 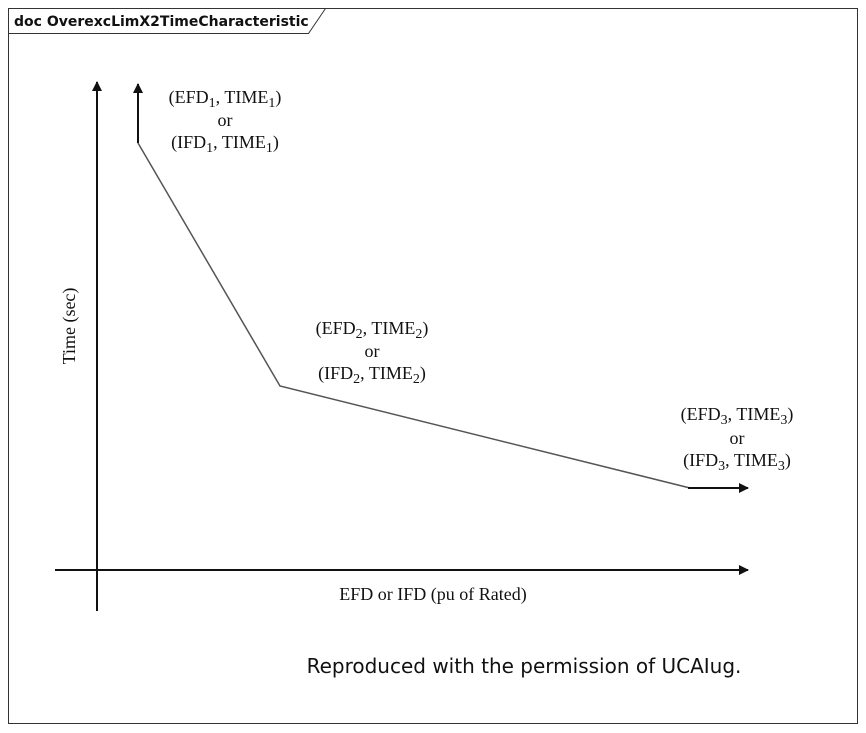 I want to click on x-axis-label: EFD or IFD (pu of Rated), so click(x=432, y=594).